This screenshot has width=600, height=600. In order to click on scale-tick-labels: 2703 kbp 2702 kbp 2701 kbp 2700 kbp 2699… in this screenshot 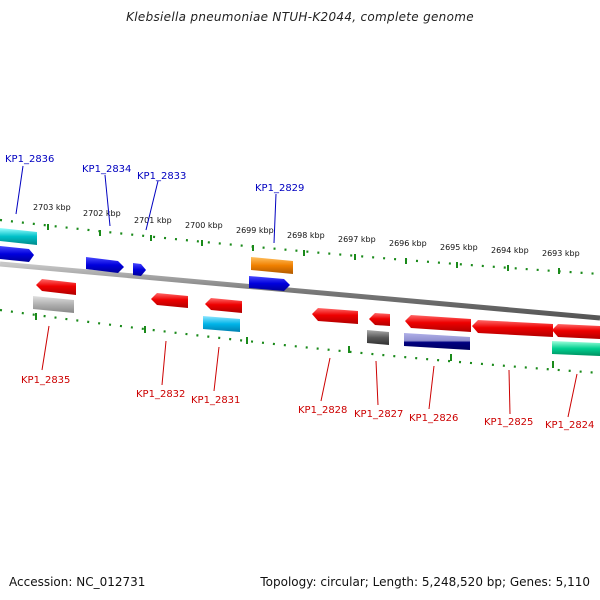, I will do `click(306, 230)`.